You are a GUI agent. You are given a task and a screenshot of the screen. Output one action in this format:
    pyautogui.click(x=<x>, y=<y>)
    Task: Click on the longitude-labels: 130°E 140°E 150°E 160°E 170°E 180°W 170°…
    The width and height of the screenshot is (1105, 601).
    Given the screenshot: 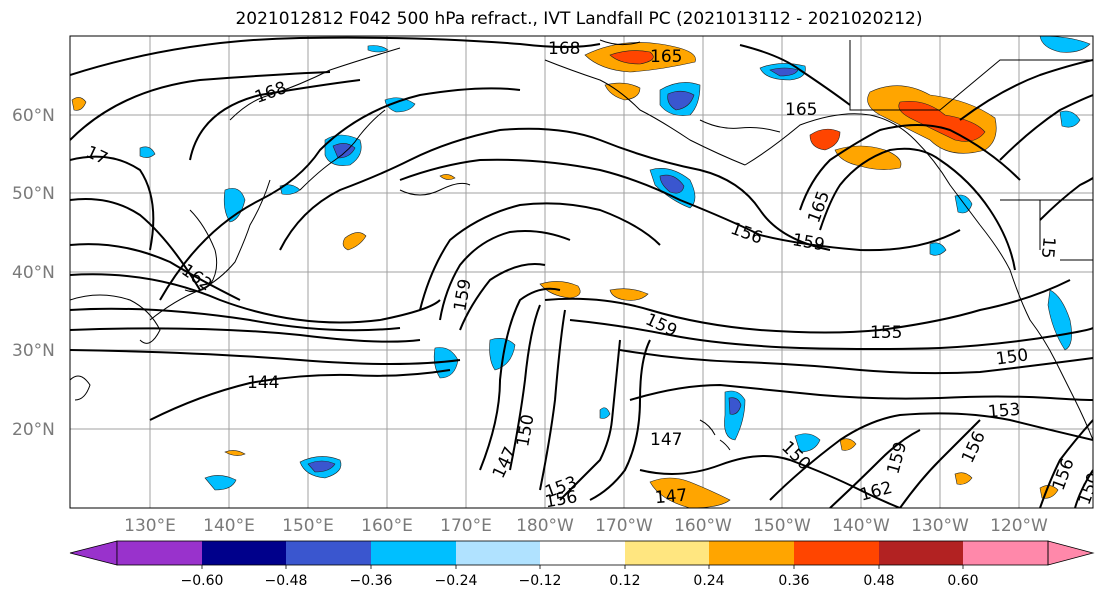 What is the action you would take?
    pyautogui.click(x=586, y=526)
    